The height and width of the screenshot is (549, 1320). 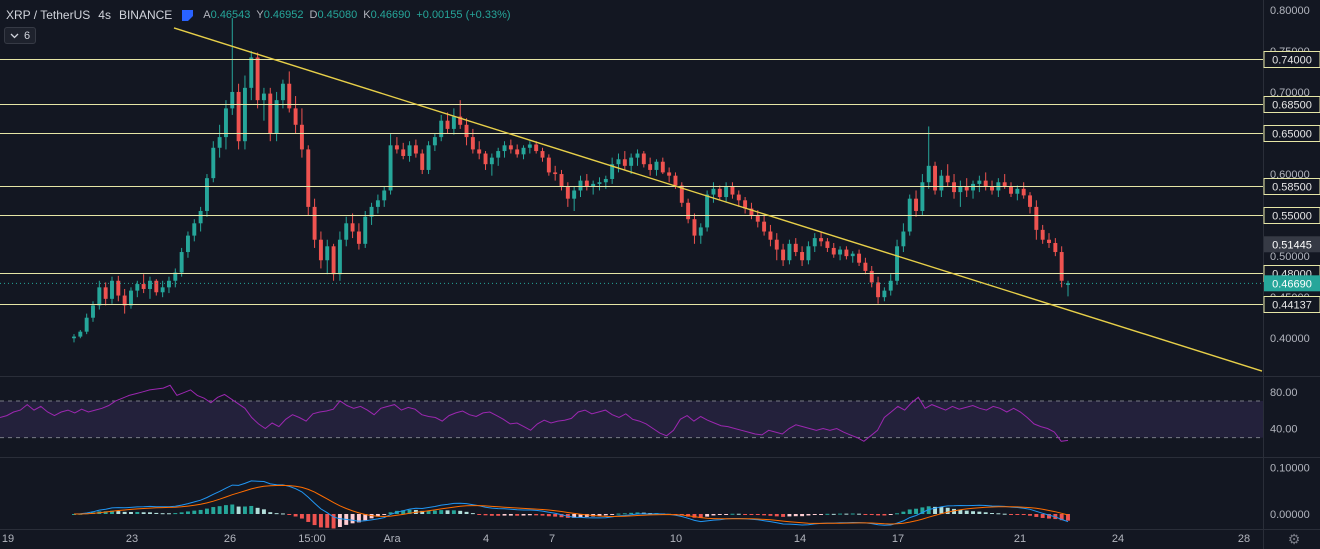 I want to click on high-value: 0.46952, so click(x=283, y=15).